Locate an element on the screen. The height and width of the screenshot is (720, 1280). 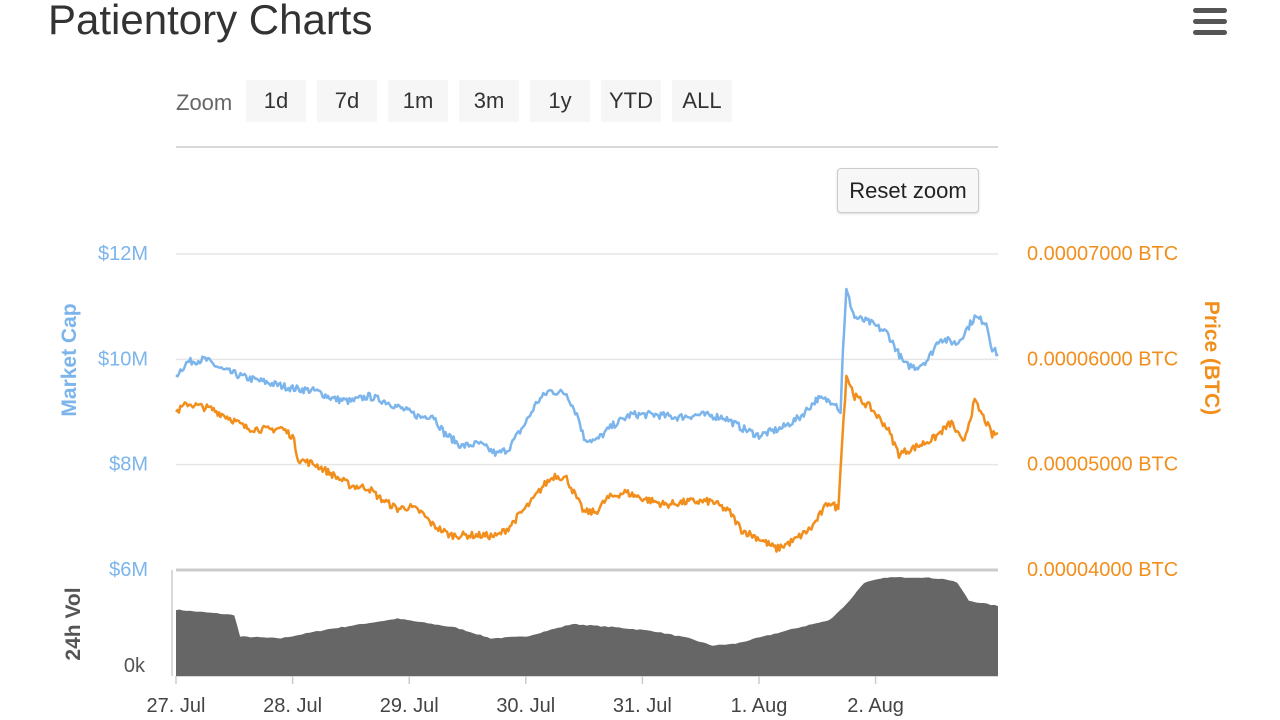
y-right-axis-title: Price (BTC) is located at coordinates (1211, 358).